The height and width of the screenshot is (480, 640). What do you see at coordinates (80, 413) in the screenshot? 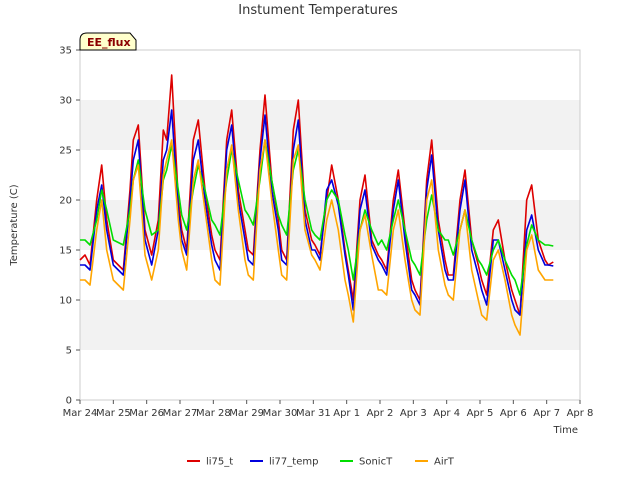
I see `x-tick-label: Mar 24` at bounding box center [80, 413].